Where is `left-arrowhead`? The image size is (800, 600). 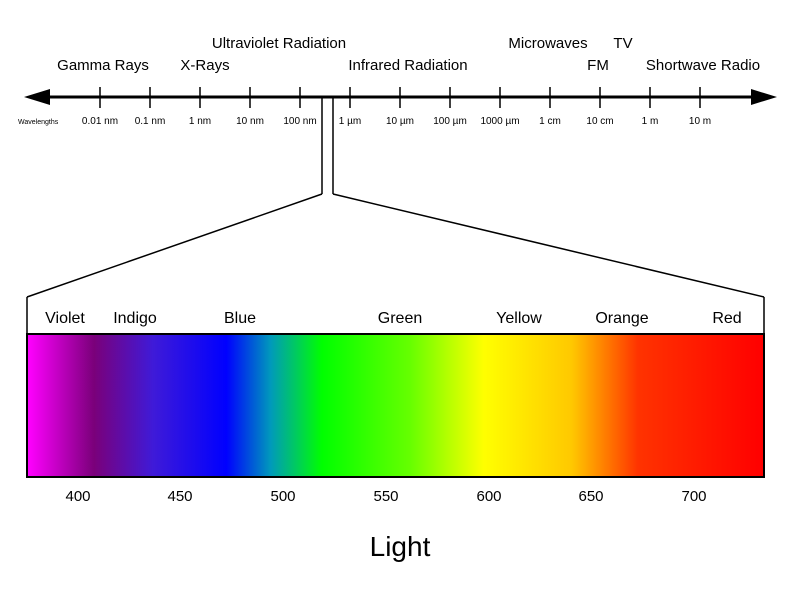 left-arrowhead is located at coordinates (37, 97).